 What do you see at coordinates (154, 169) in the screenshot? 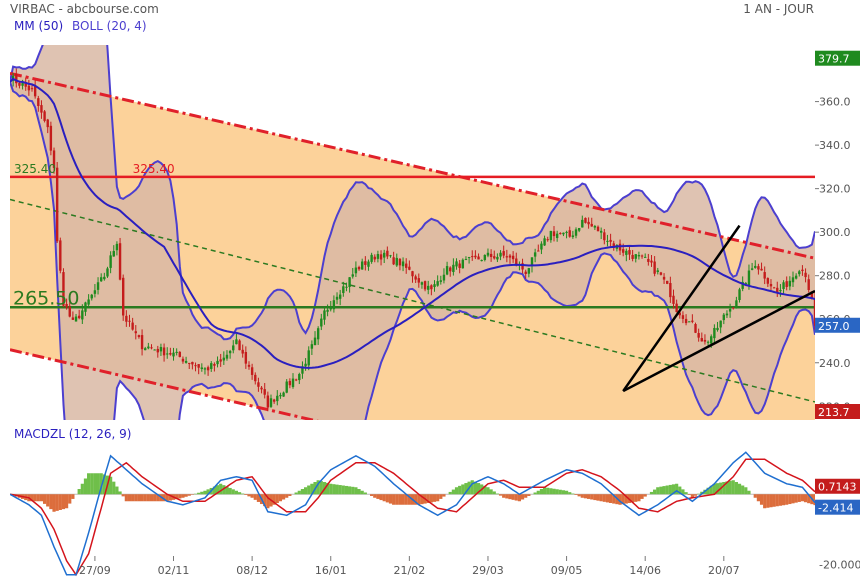
I see `resistance-label-right: 325.40` at bounding box center [154, 169].